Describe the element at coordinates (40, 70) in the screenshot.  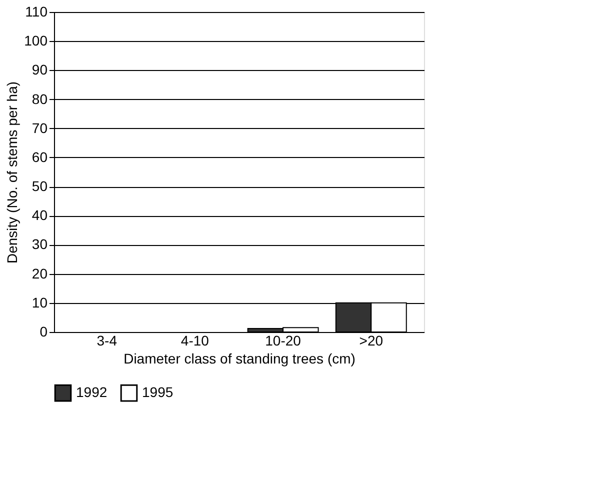
I see `y-tick-label: 90` at that location.